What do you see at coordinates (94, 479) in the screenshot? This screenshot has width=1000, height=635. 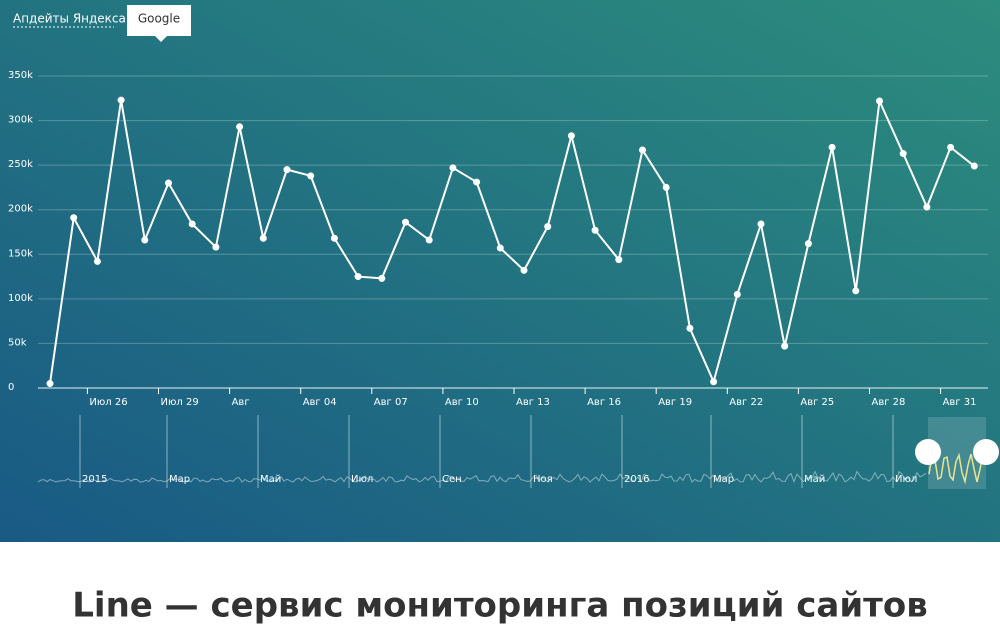 I see `navigator-label: 2015` at bounding box center [94, 479].